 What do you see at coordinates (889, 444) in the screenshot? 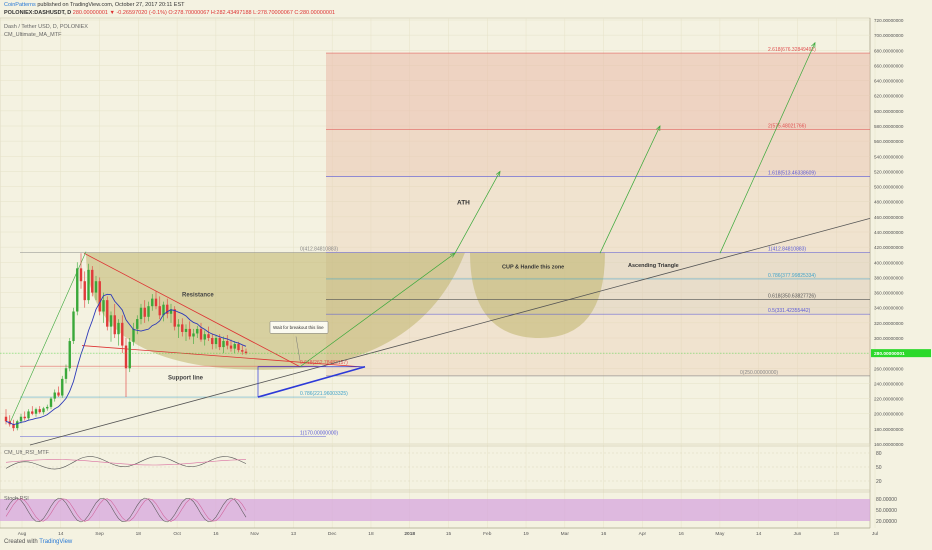
I see `price-tick-label: 160.00000000` at bounding box center [889, 444].